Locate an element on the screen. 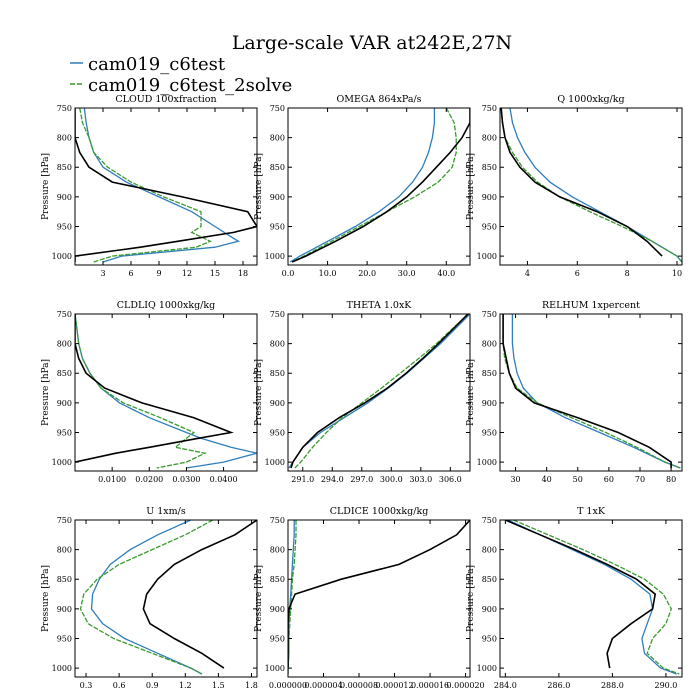  panel-title: Q 1000xkg/kg is located at coordinates (590, 99).